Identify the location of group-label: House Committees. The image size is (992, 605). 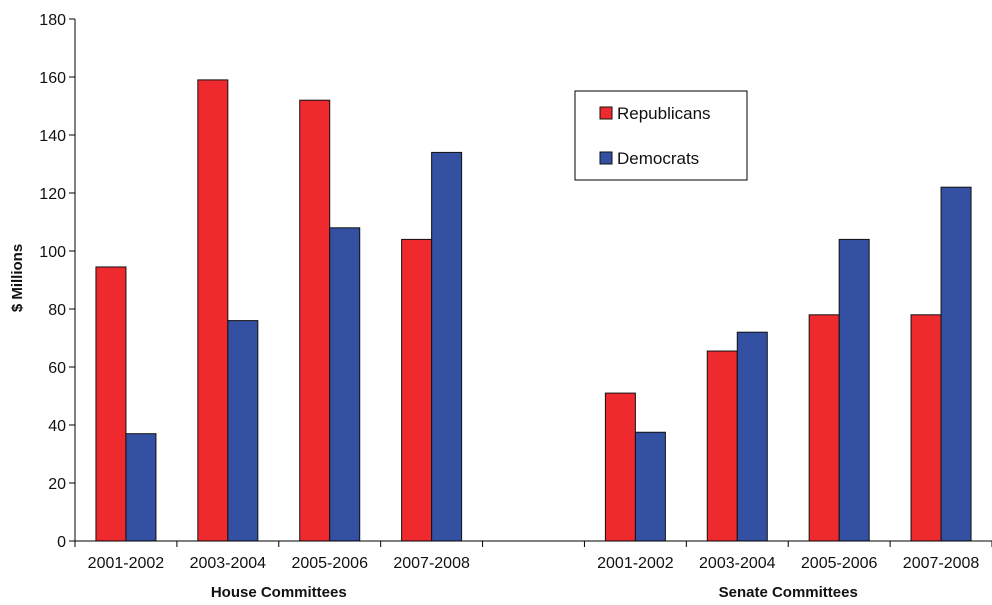
(279, 592).